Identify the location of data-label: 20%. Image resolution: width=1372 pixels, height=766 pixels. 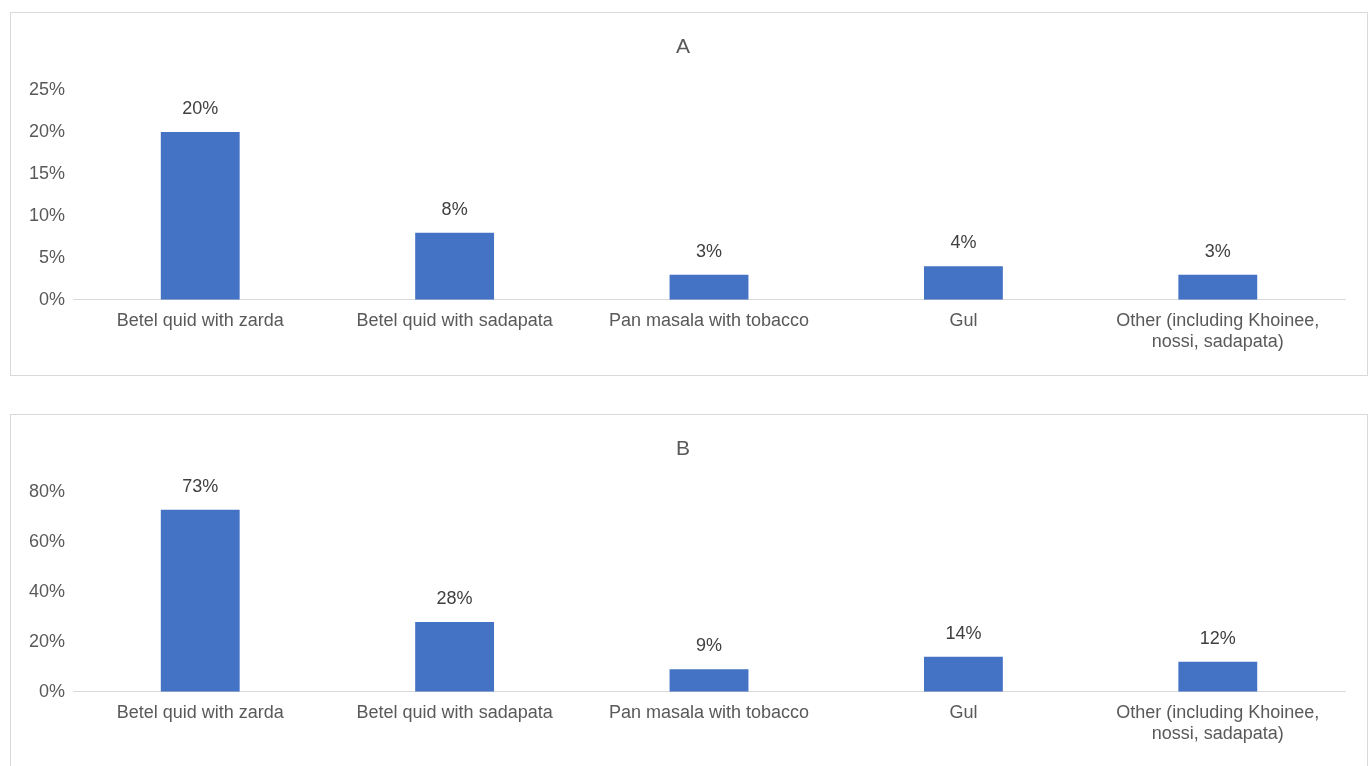
(200, 108).